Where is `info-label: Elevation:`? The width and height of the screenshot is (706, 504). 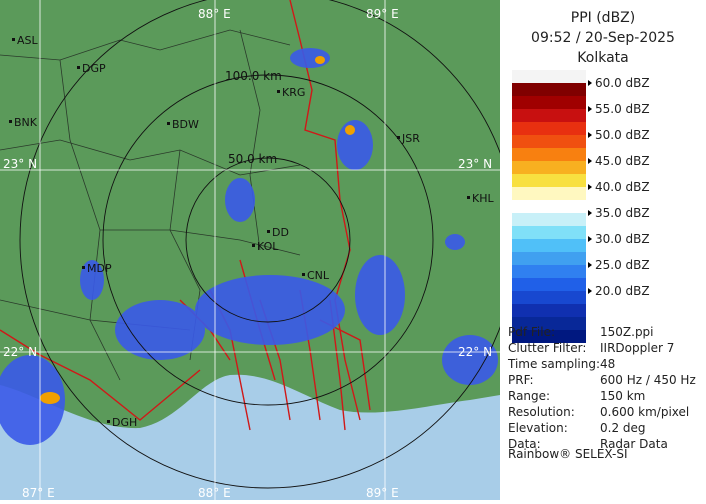 info-label: Elevation: is located at coordinates (538, 428).